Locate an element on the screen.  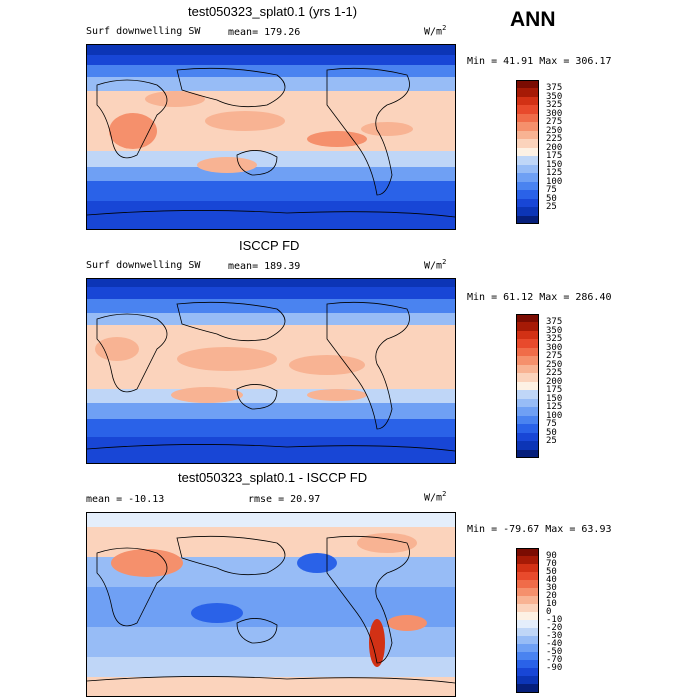
colorbar-label: 40 is located at coordinates (551, 580).